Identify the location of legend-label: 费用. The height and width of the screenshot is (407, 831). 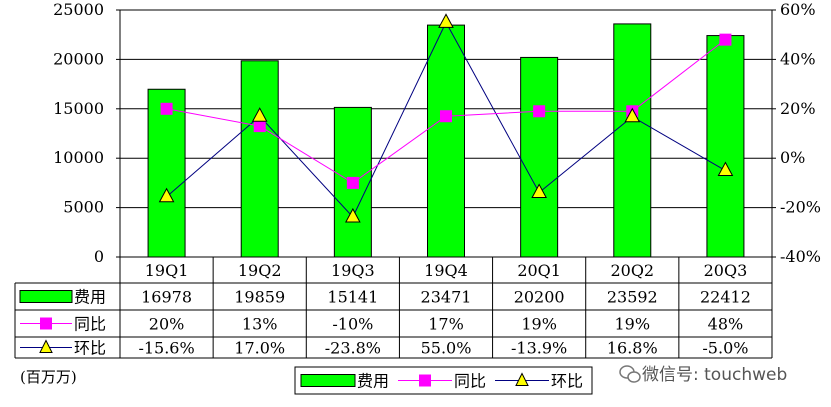
(373, 381).